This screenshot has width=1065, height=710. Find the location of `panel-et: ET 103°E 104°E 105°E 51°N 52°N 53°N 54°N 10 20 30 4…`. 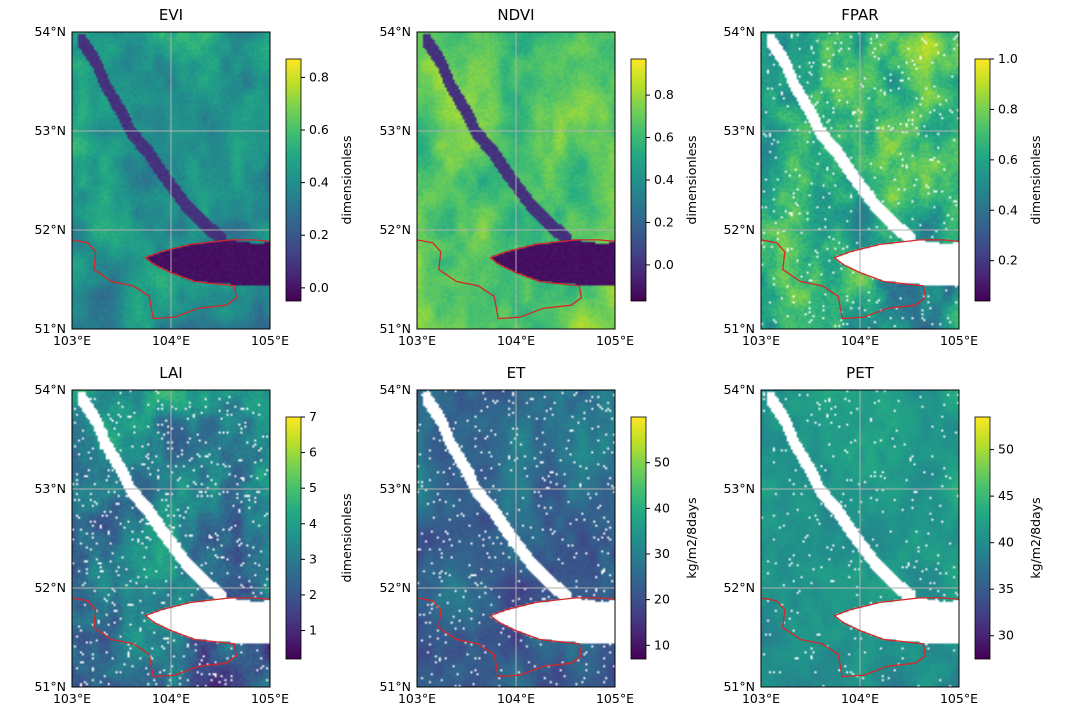

panel-et: ET 103°E 104°E 105°E 51°N 52°N 53°N 54°N 10 20 30 4… is located at coordinates (539, 535).